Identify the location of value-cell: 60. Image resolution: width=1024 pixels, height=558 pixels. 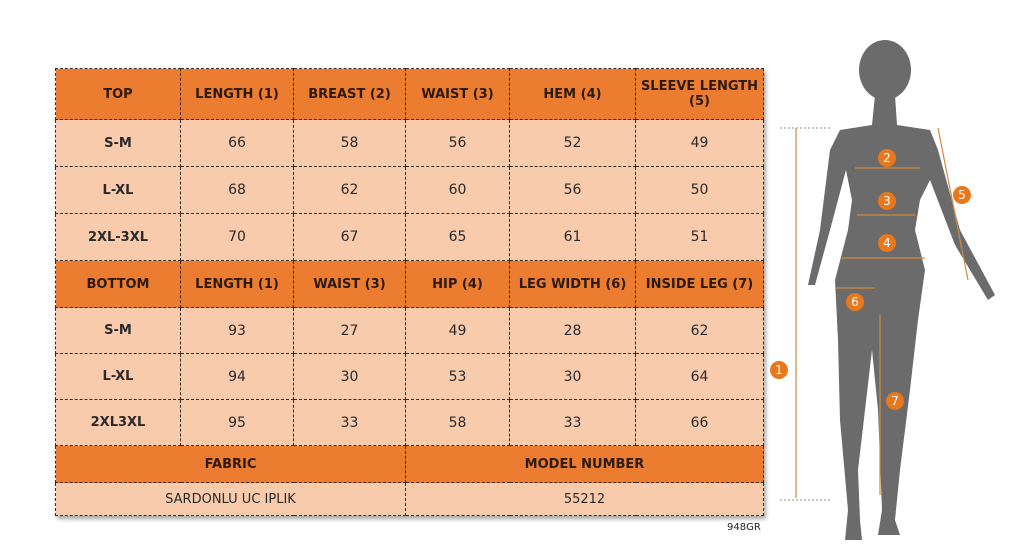
(457, 190).